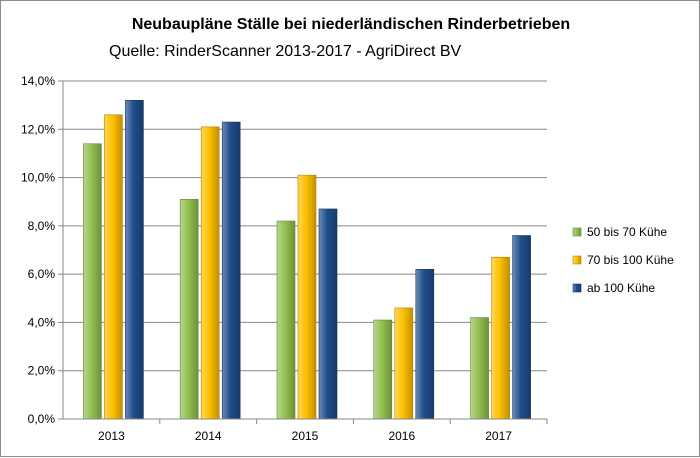 This screenshot has width=700, height=458. Describe the element at coordinates (42, 419) in the screenshot. I see `y-tick-label: 0,0%` at that location.